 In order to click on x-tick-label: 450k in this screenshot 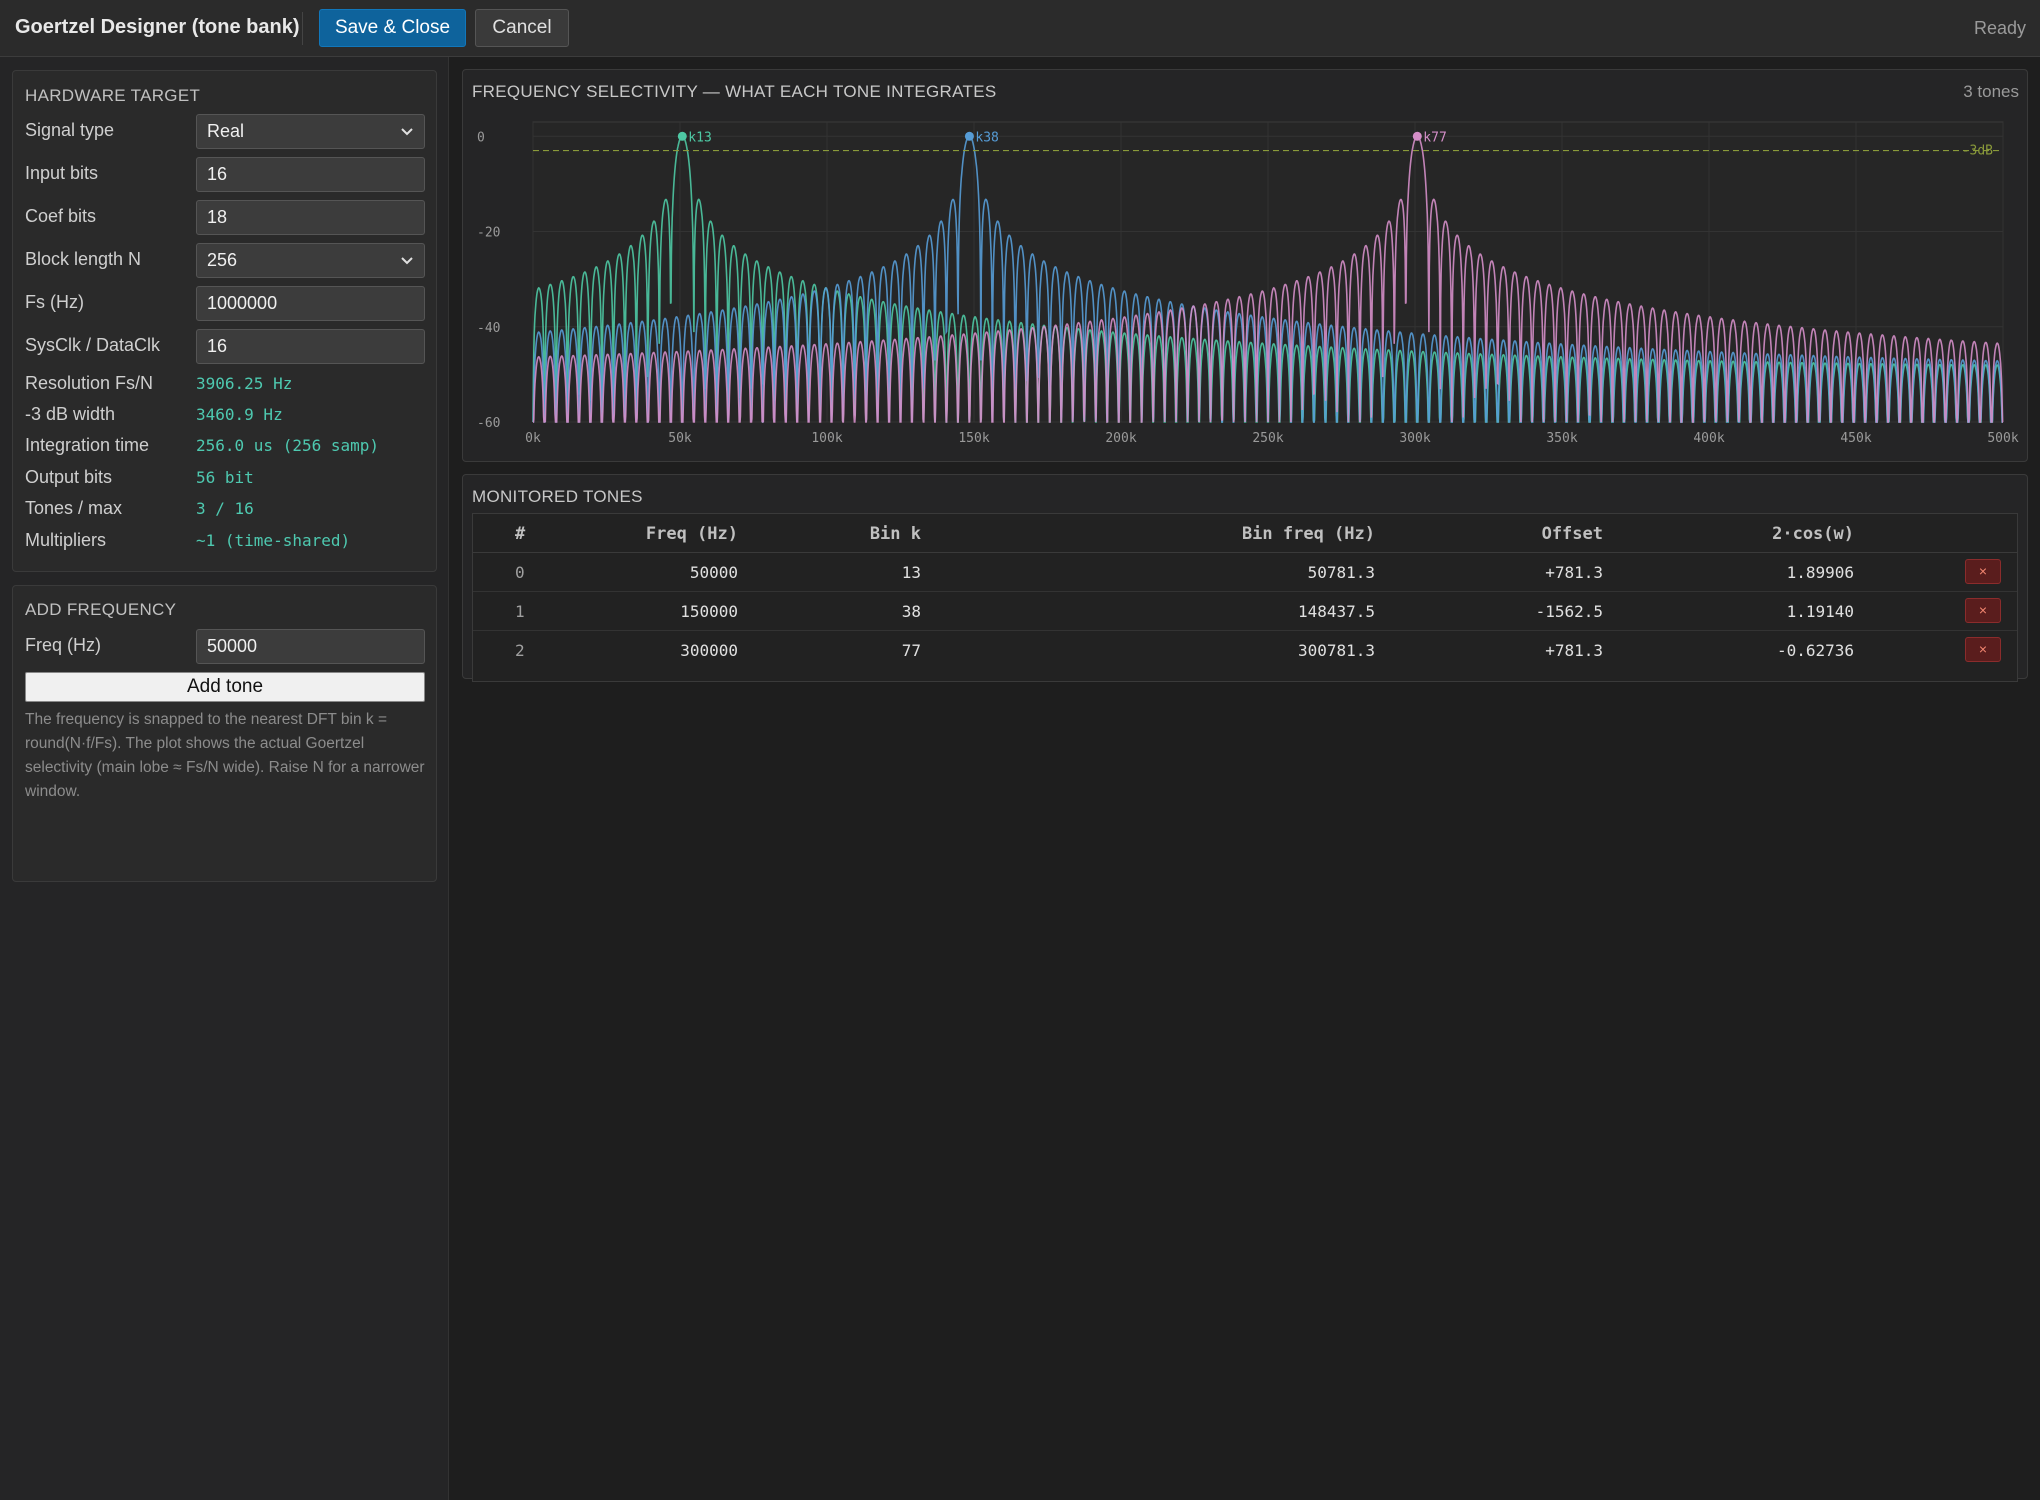, I will do `click(1855, 438)`.